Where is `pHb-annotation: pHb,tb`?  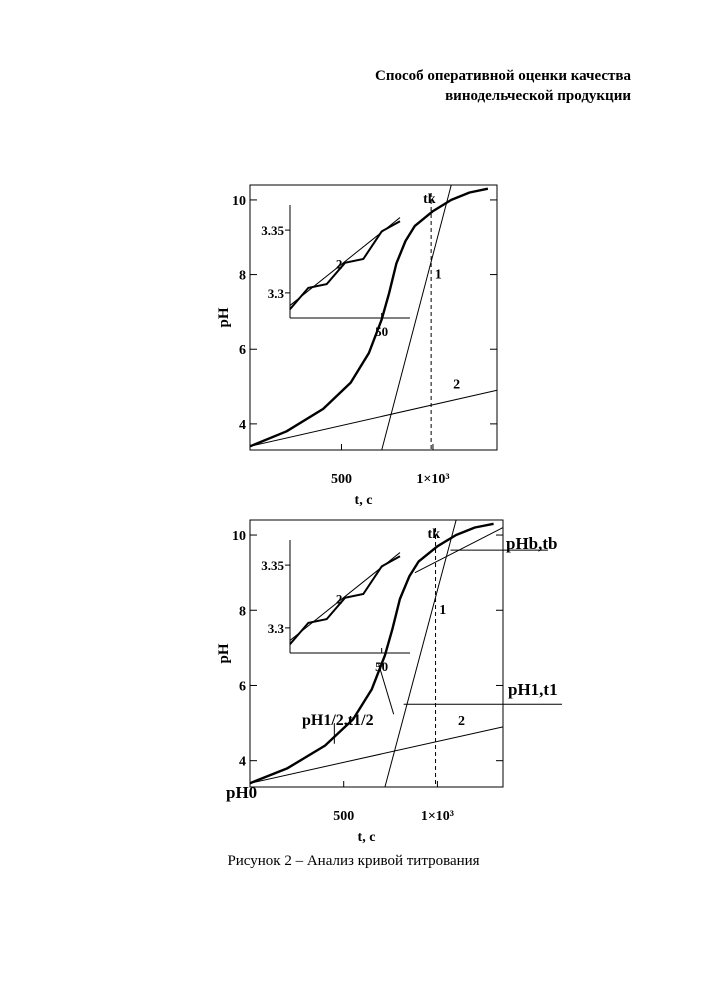
pHb-annotation: pHb,tb is located at coordinates (532, 543).